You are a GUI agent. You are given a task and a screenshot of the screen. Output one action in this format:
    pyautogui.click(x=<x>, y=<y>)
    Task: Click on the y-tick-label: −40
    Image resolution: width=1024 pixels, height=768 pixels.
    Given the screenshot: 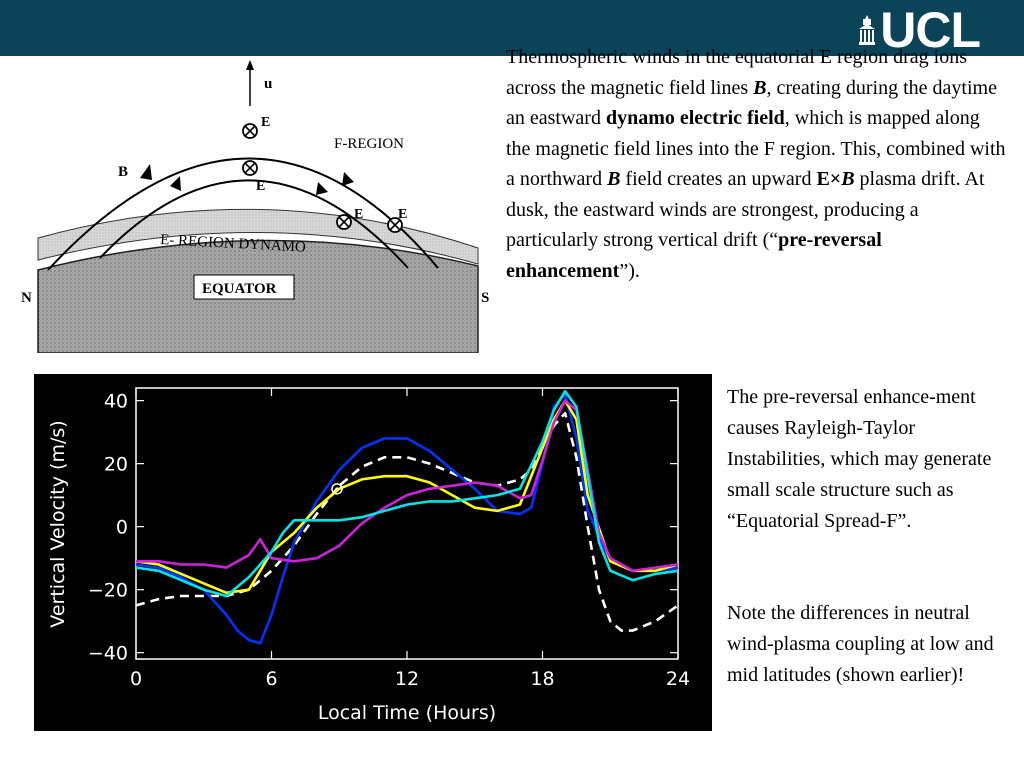 What is the action you would take?
    pyautogui.click(x=108, y=654)
    